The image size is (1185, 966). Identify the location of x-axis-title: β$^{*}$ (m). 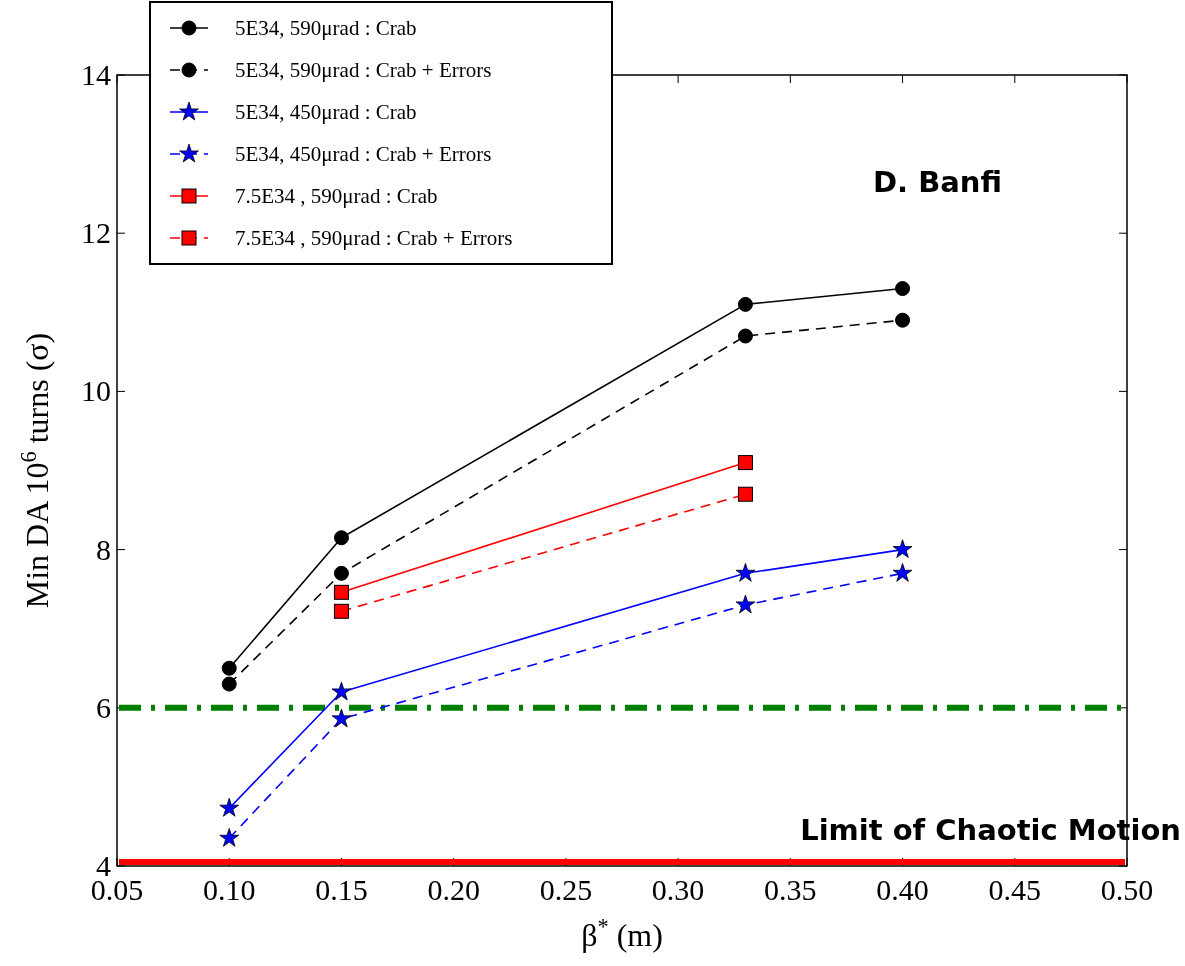
(622, 933).